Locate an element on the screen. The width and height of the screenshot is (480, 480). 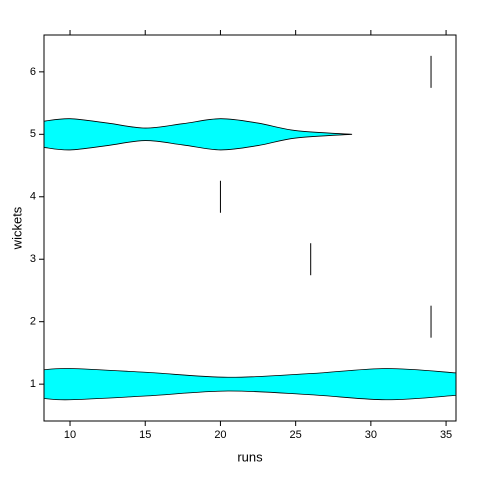
x-tick-label: 25 is located at coordinates (296, 435).